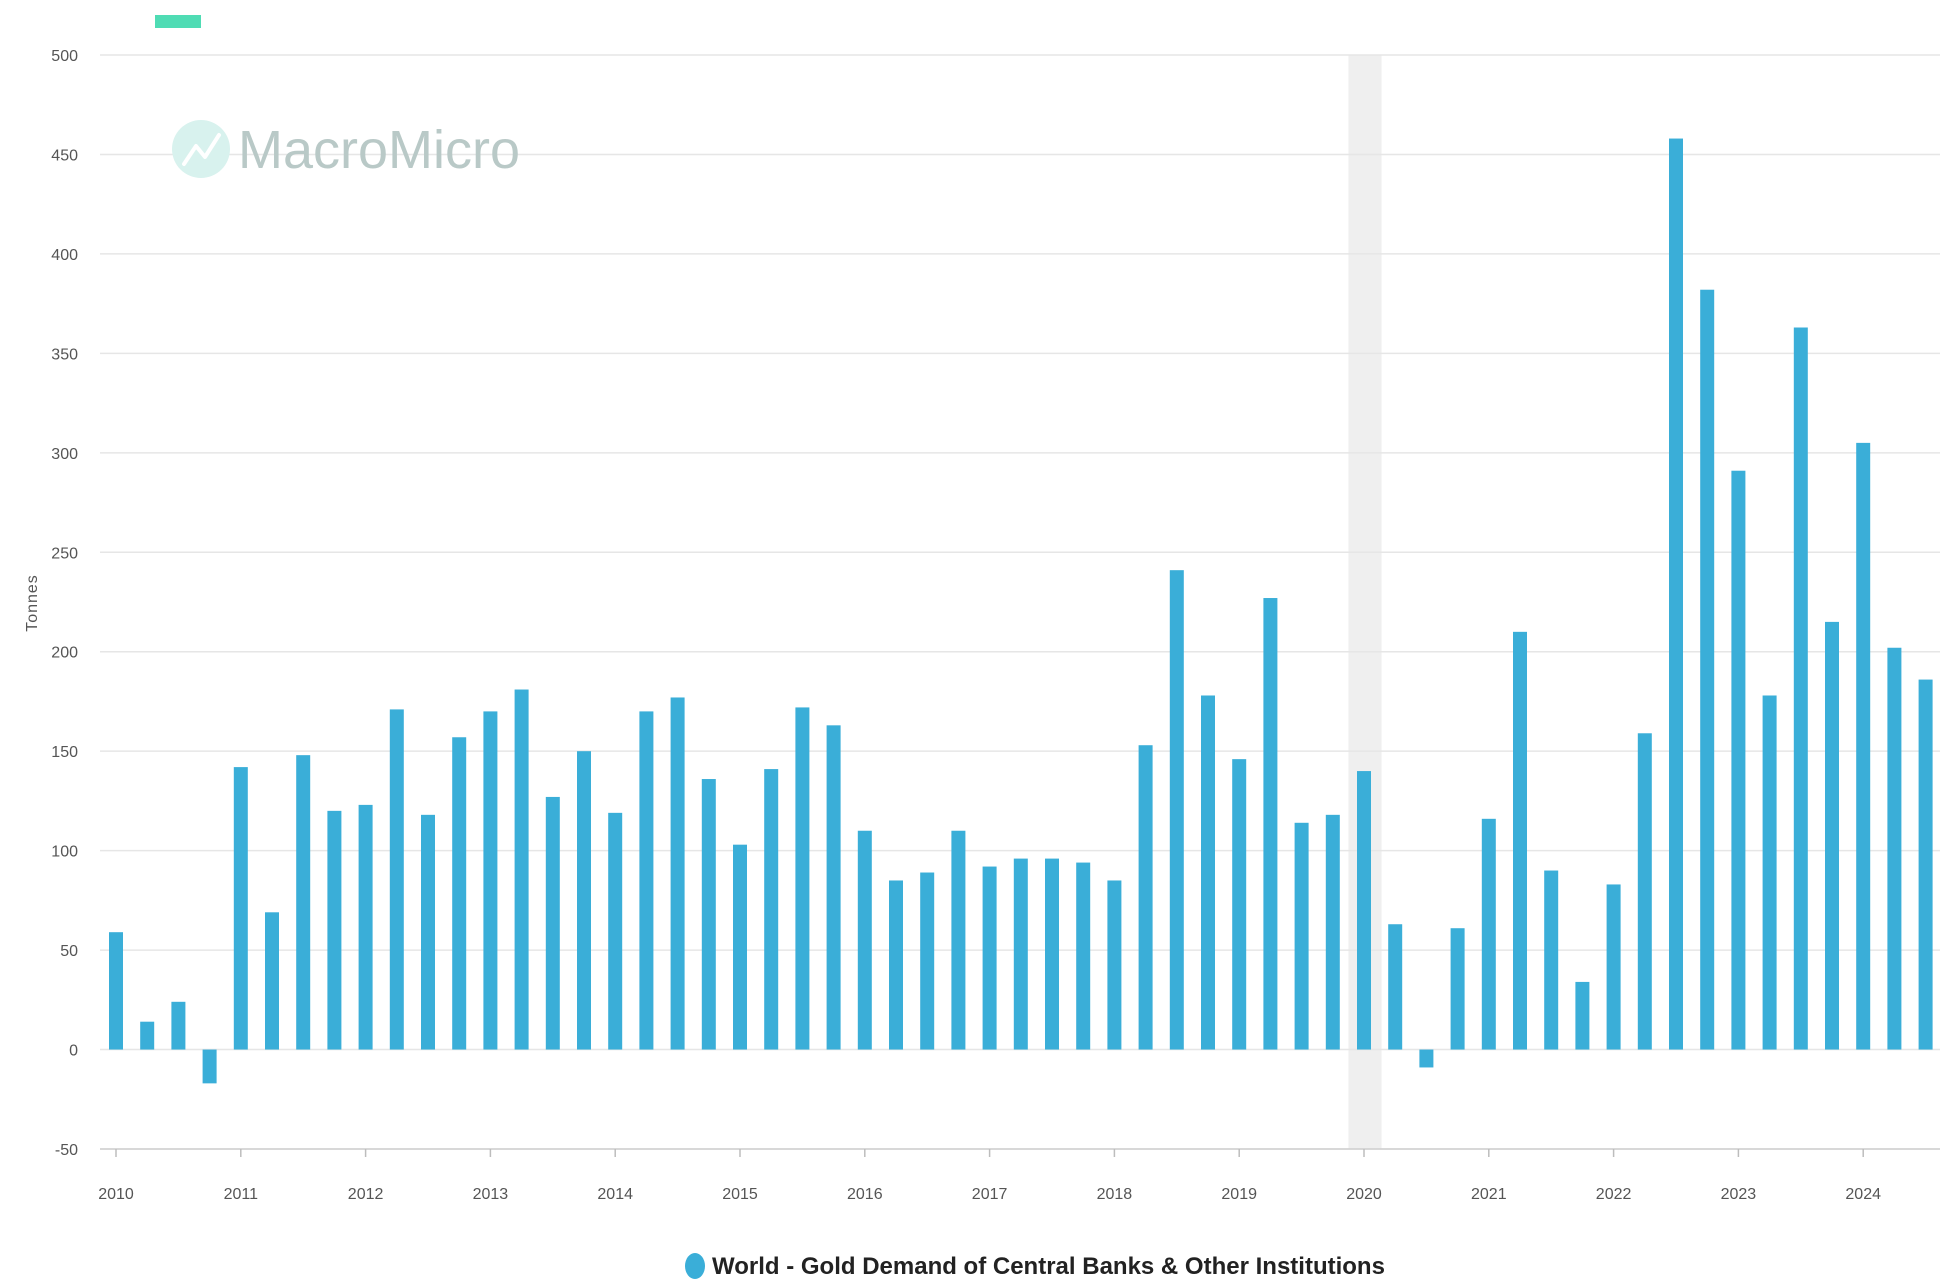 This screenshot has width=1949, height=1284. Describe the element at coordinates (1863, 1194) in the screenshot. I see `x-tick-label: 2024` at that location.